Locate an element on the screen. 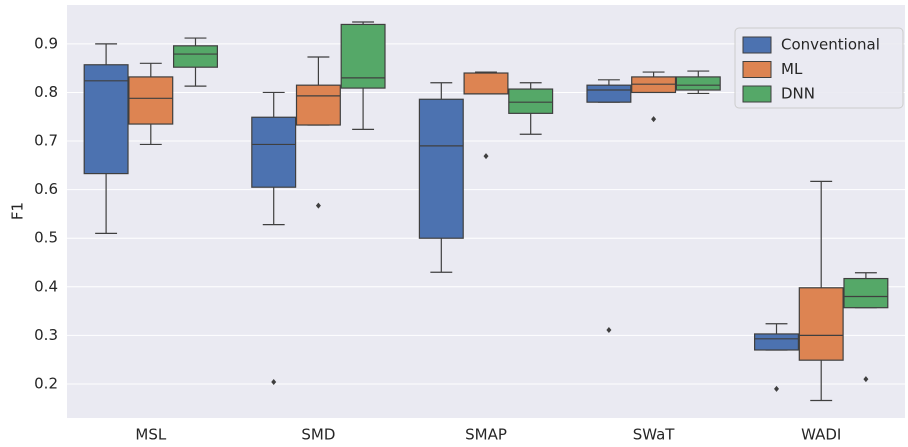 The height and width of the screenshot is (447, 908). legend-box is located at coordinates (819, 68).